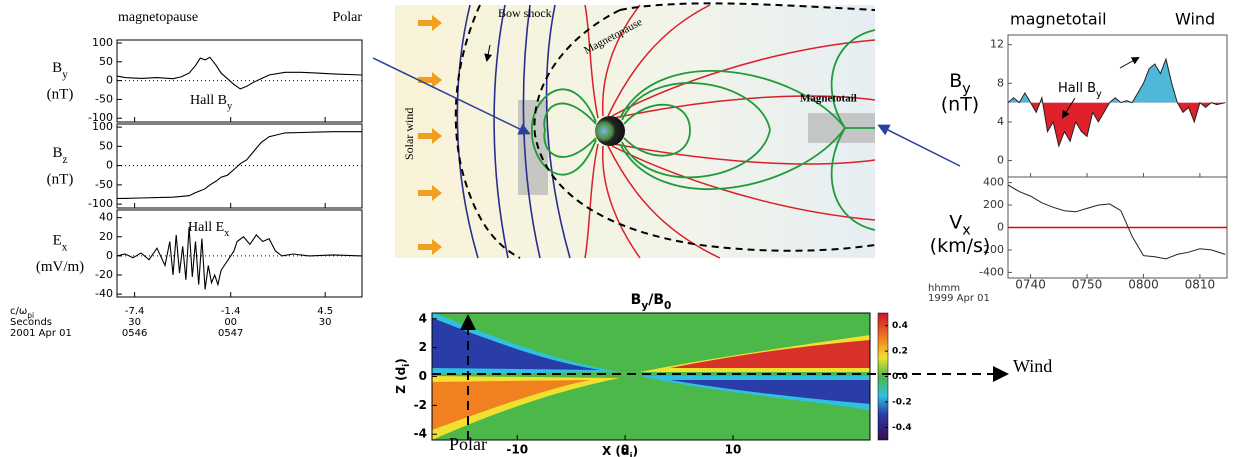 The width and height of the screenshot is (1233, 457). I want to click on plot-frame, so click(239, 253).